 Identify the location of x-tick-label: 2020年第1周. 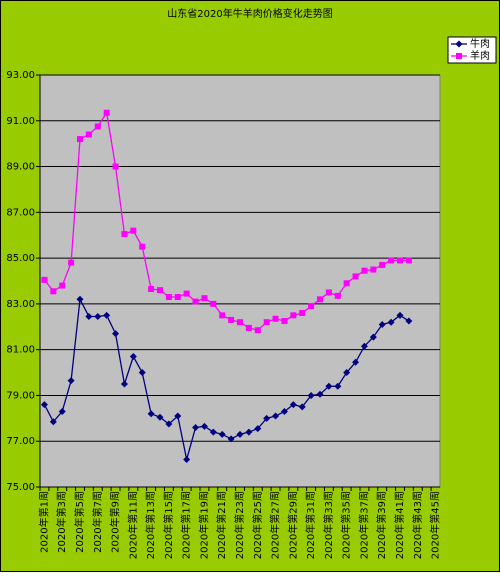
(43, 522).